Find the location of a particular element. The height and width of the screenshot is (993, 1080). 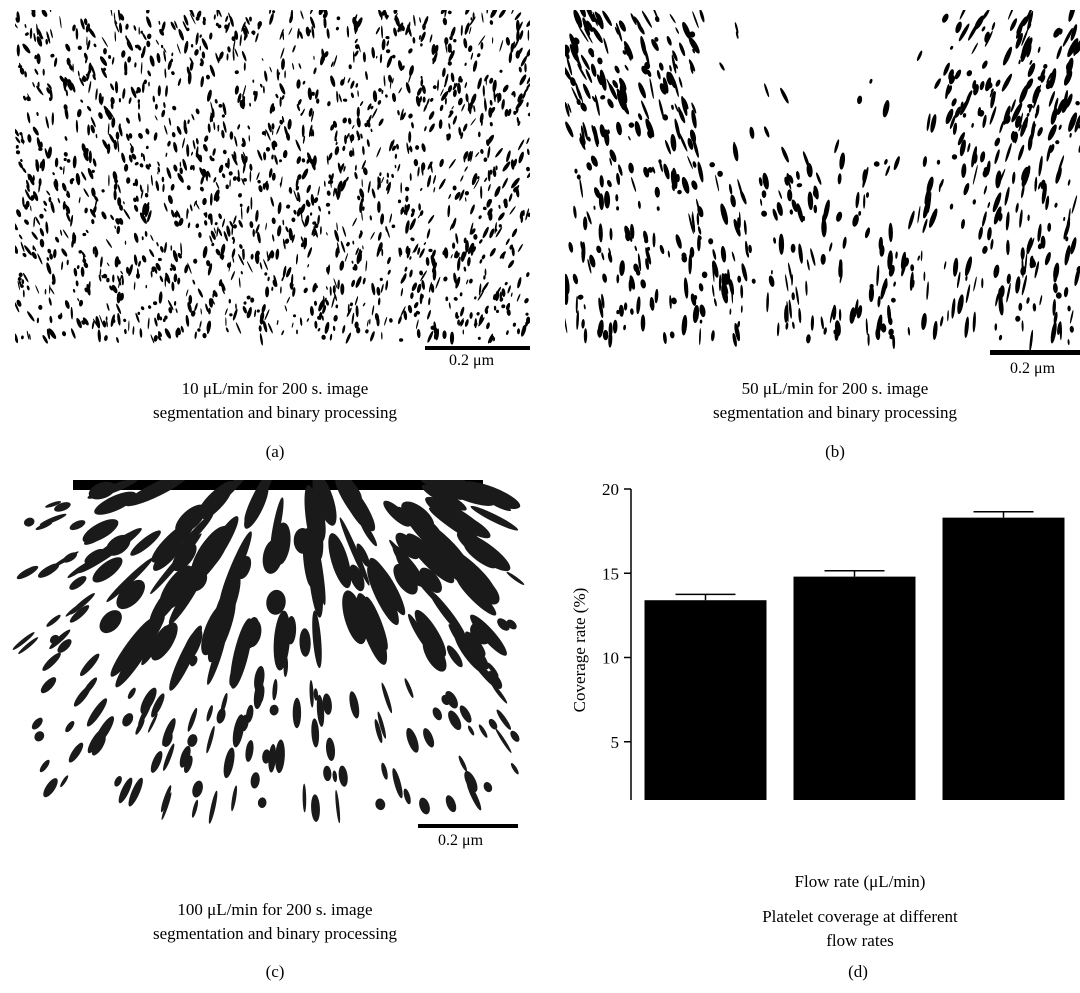

scale-label-b: 0.2 μm is located at coordinates (1033, 368).